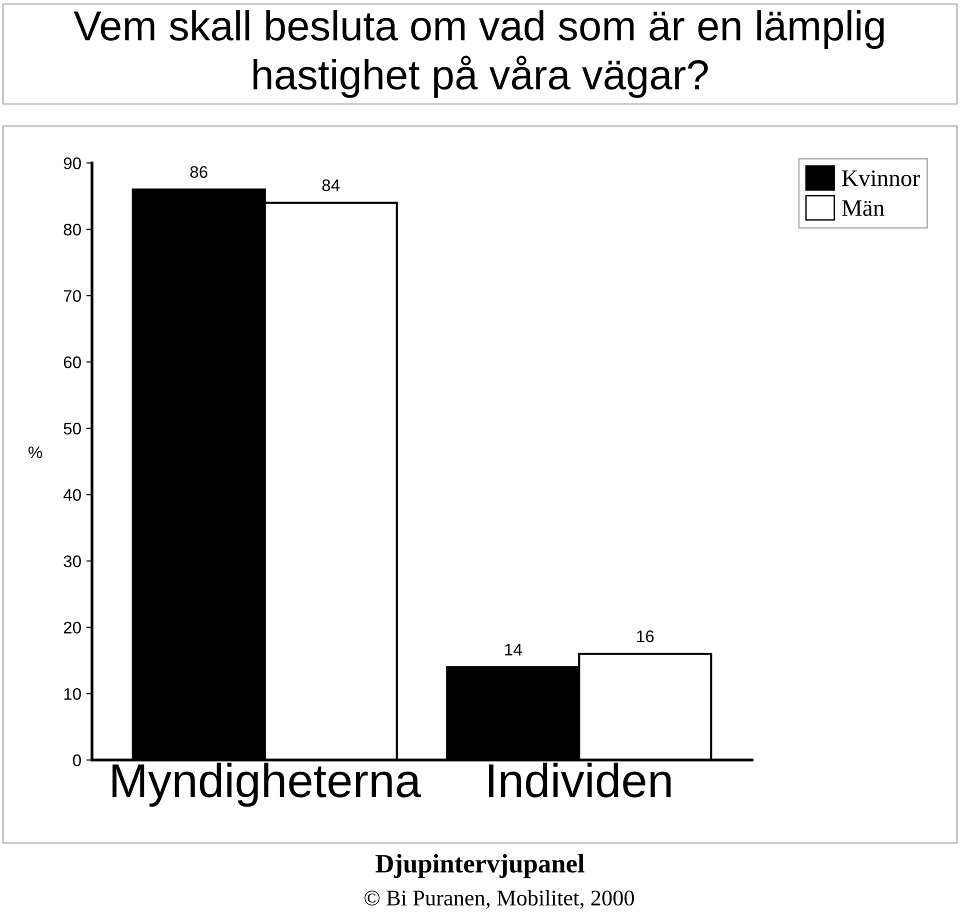  What do you see at coordinates (72, 362) in the screenshot?
I see `y-tick-label: 60` at bounding box center [72, 362].